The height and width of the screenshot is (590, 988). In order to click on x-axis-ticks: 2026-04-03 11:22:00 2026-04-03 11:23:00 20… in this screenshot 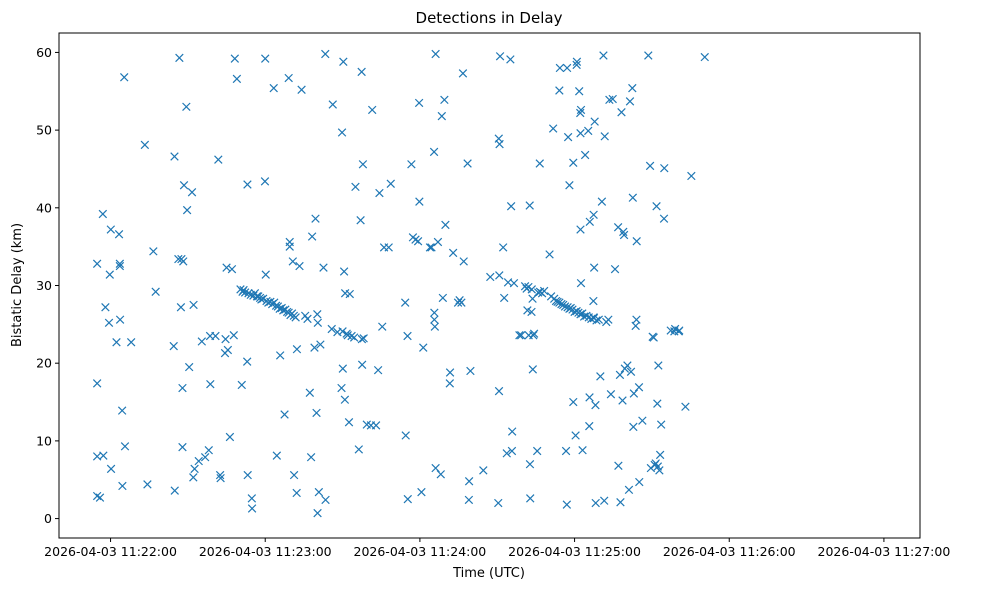, I will do `click(497, 548)`.